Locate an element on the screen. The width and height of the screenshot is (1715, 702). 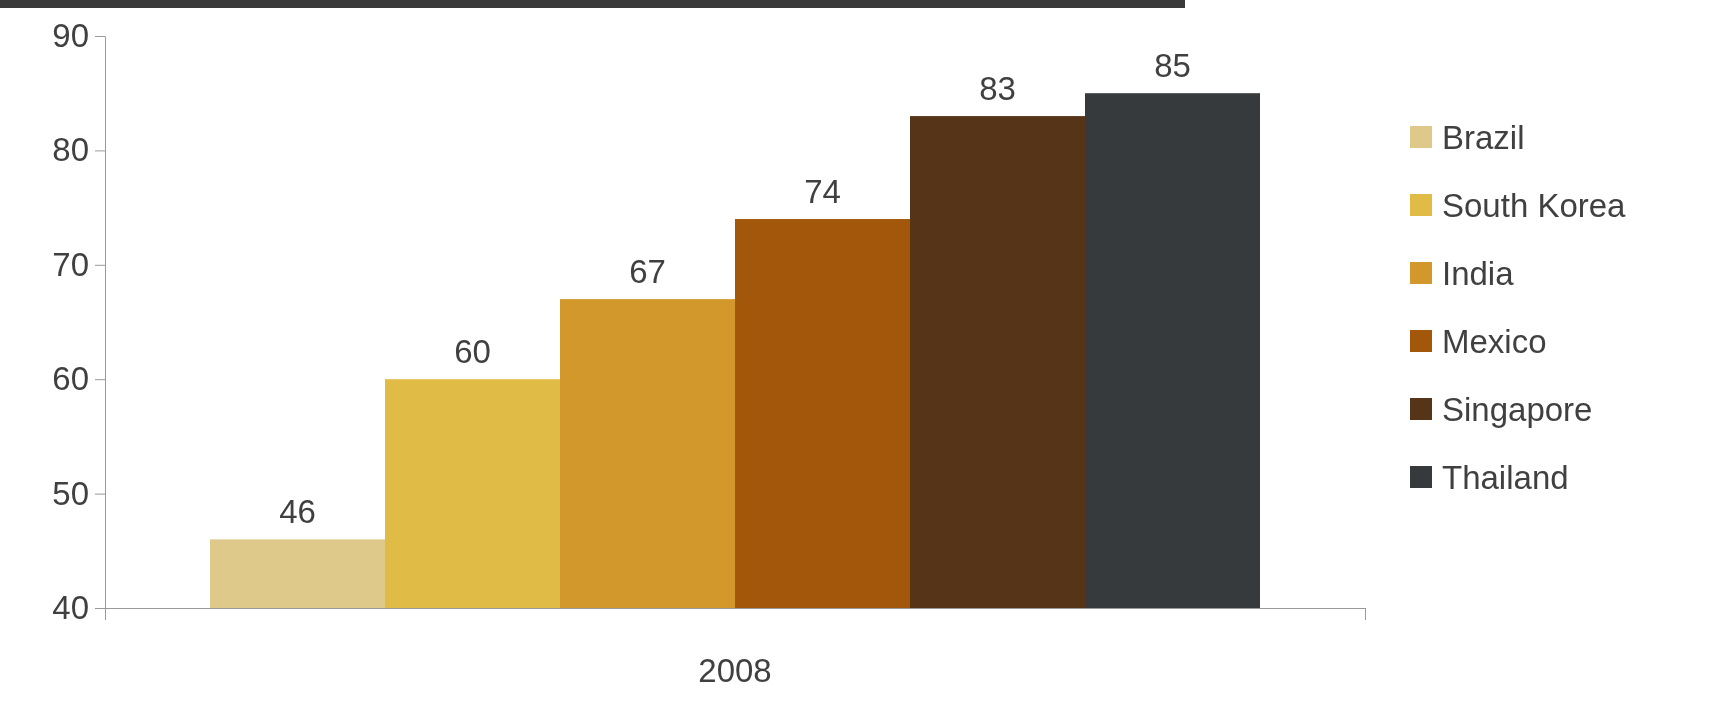
x-tick-label: 2008 is located at coordinates (735, 670).